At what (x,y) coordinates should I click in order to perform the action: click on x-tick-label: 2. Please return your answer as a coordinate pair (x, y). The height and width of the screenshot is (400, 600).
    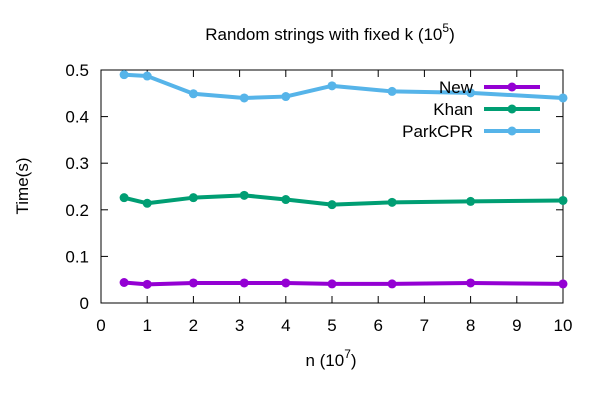
    Looking at the image, I should click on (193, 325).